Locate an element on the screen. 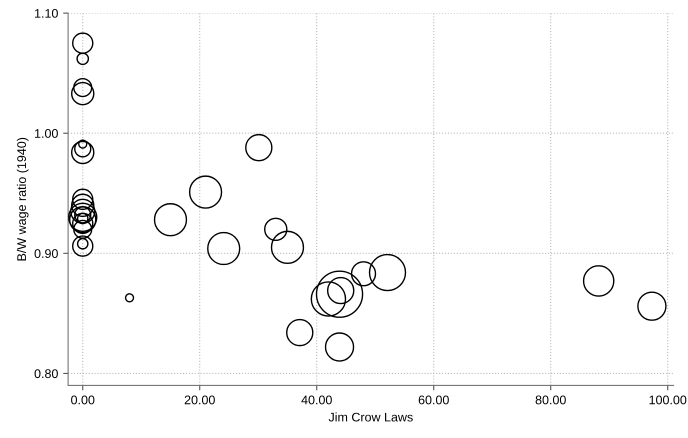  x-tick-label: 20.00 is located at coordinates (199, 399).